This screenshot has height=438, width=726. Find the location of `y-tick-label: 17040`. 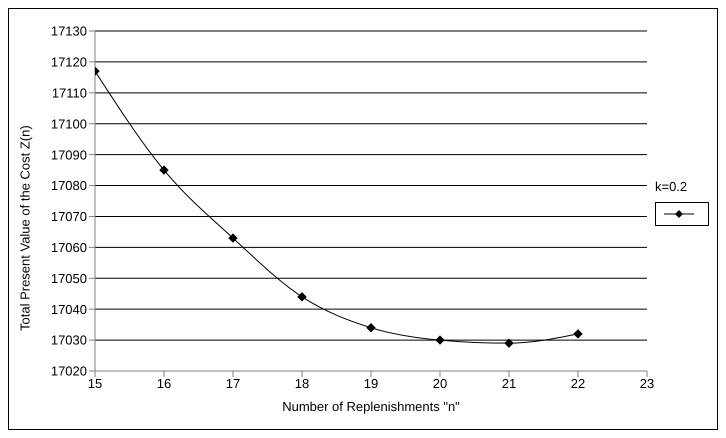

y-tick-label: 17040 is located at coordinates (68, 309).